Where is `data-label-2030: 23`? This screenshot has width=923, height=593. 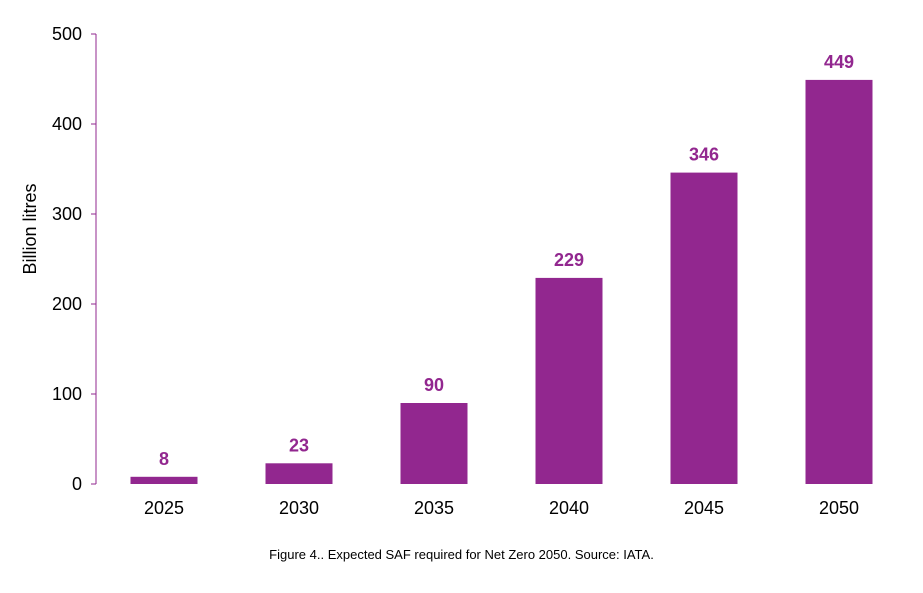 data-label-2030: 23 is located at coordinates (299, 445).